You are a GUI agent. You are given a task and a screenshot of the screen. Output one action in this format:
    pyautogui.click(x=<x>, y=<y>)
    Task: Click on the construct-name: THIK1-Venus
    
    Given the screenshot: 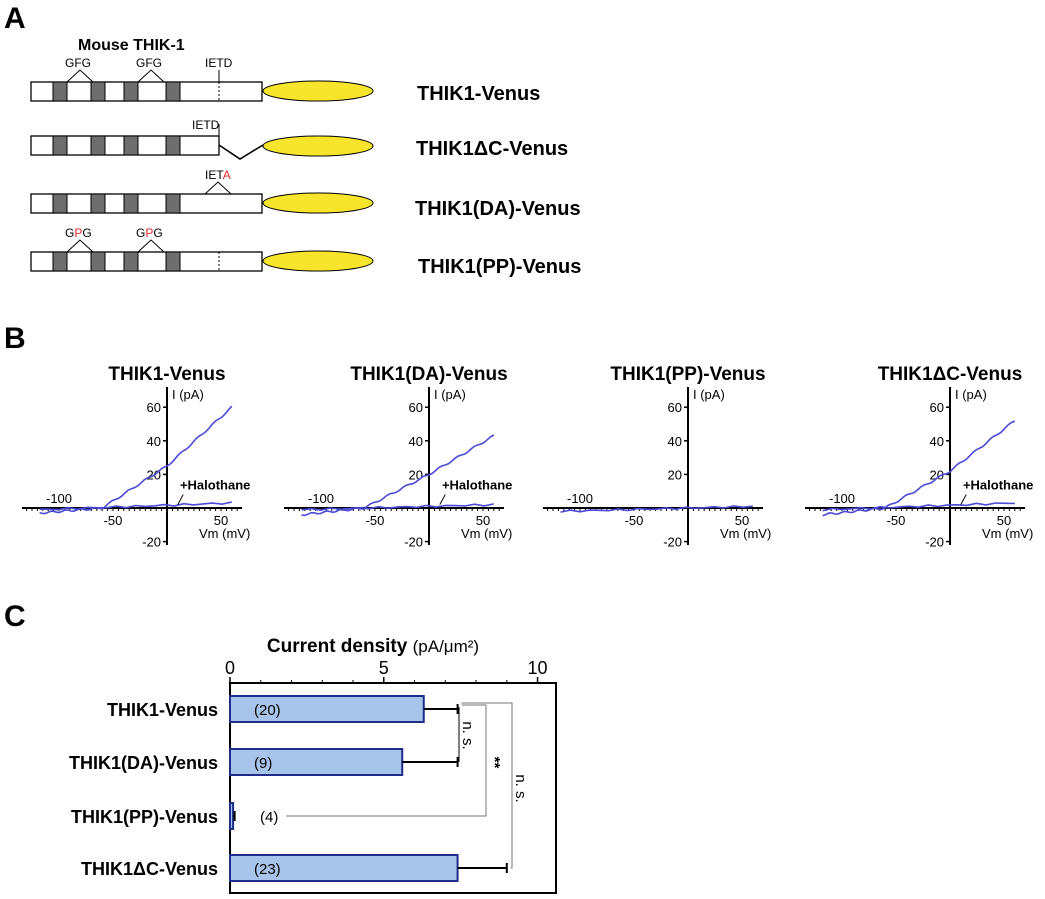 What is the action you would take?
    pyautogui.click(x=478, y=94)
    